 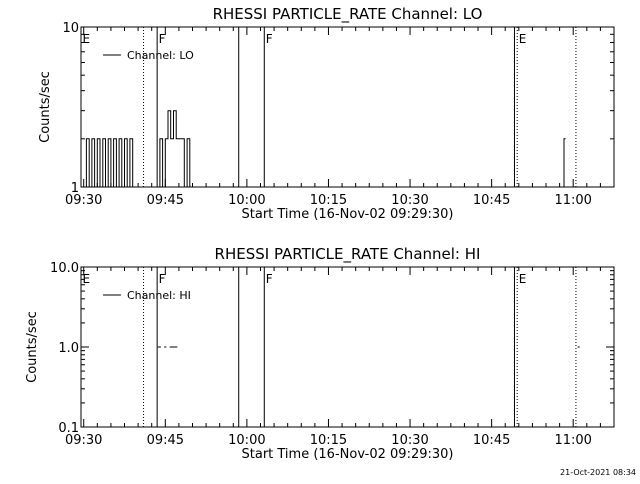 What do you see at coordinates (75, 188) in the screenshot?
I see `y-tick-label: 1` at bounding box center [75, 188].